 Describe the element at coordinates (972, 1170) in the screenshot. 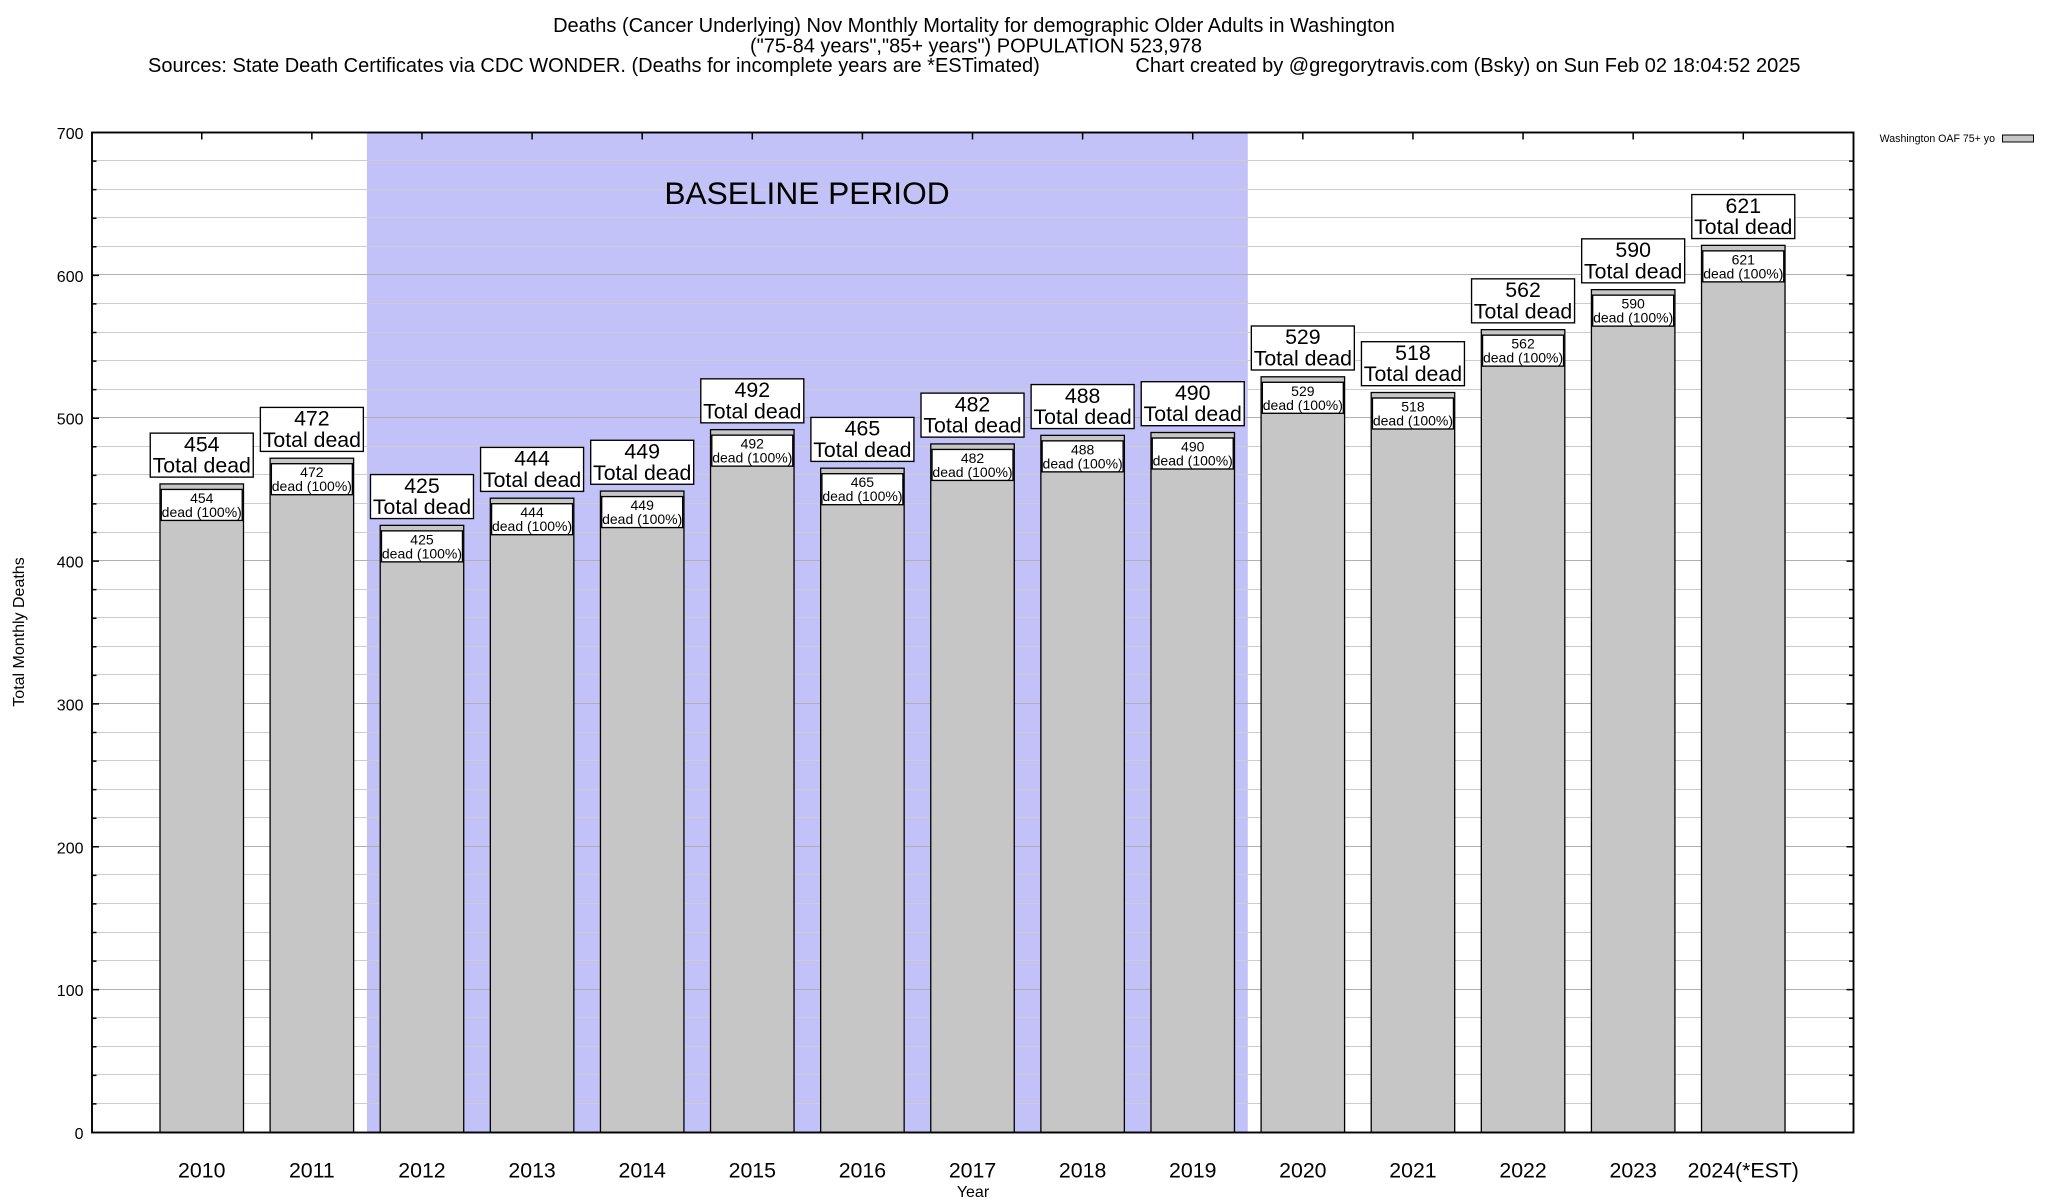

I see `svg-text: 2017` at that location.